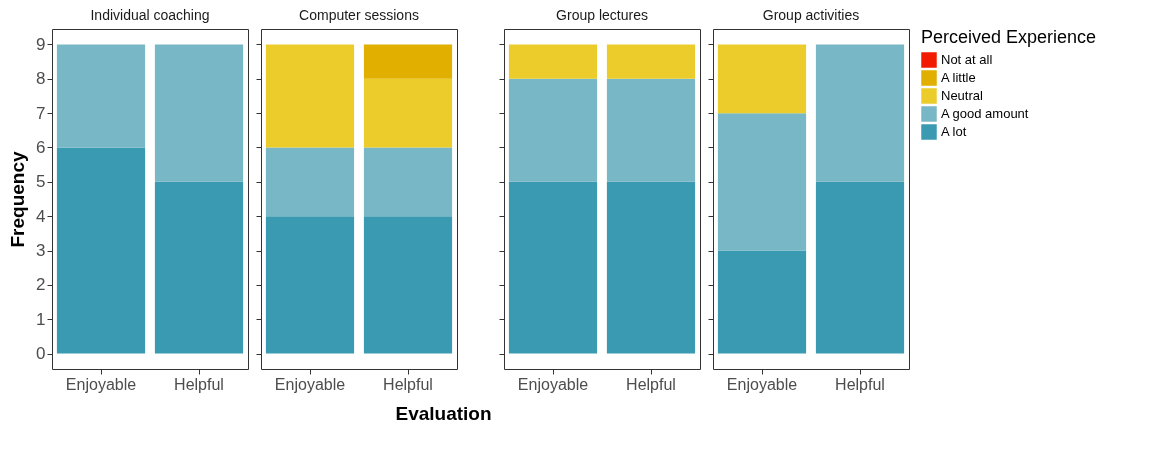 This screenshot has height=469, width=1149. Describe the element at coordinates (985, 113) in the screenshot. I see `legend-label: A good amount` at that location.